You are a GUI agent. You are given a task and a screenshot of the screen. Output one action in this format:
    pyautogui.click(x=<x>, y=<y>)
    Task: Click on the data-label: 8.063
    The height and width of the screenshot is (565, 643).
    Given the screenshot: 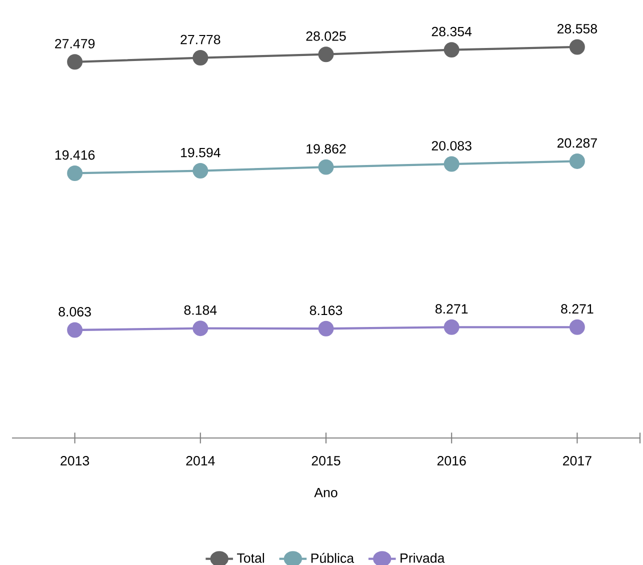 What is the action you would take?
    pyautogui.click(x=74, y=311)
    